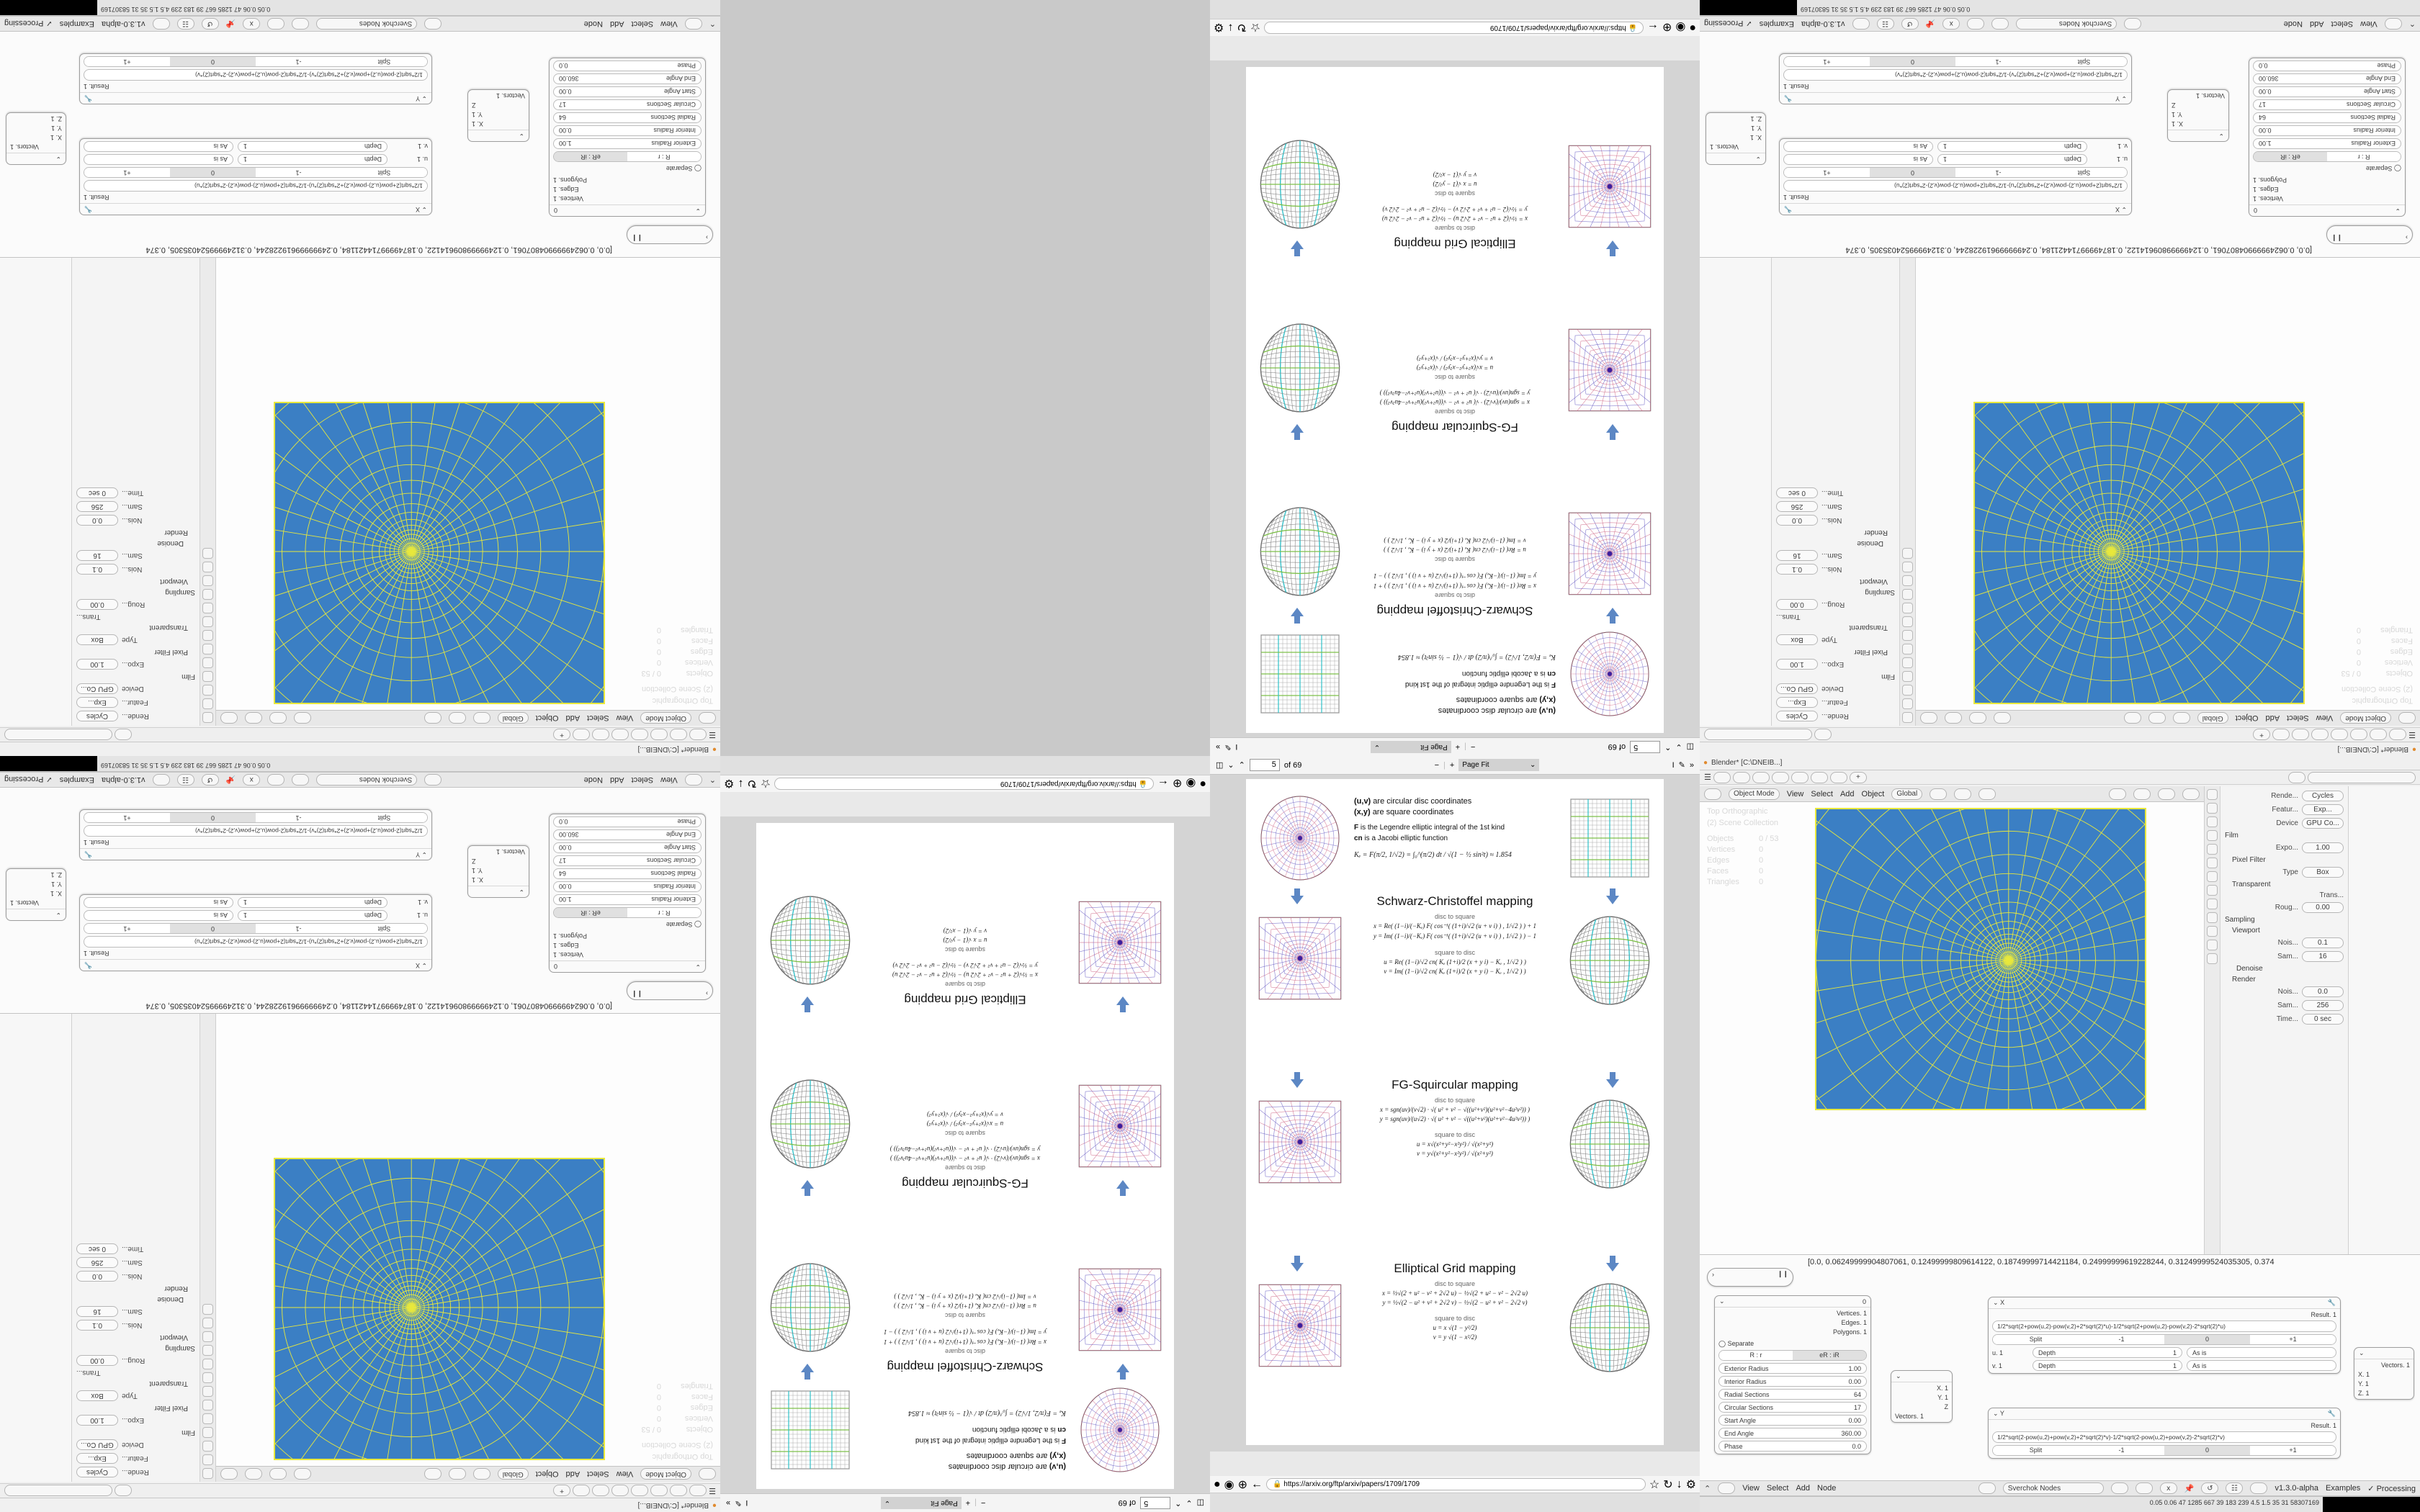  I want to click on render-noise-field: 0.0, so click(2323, 991).